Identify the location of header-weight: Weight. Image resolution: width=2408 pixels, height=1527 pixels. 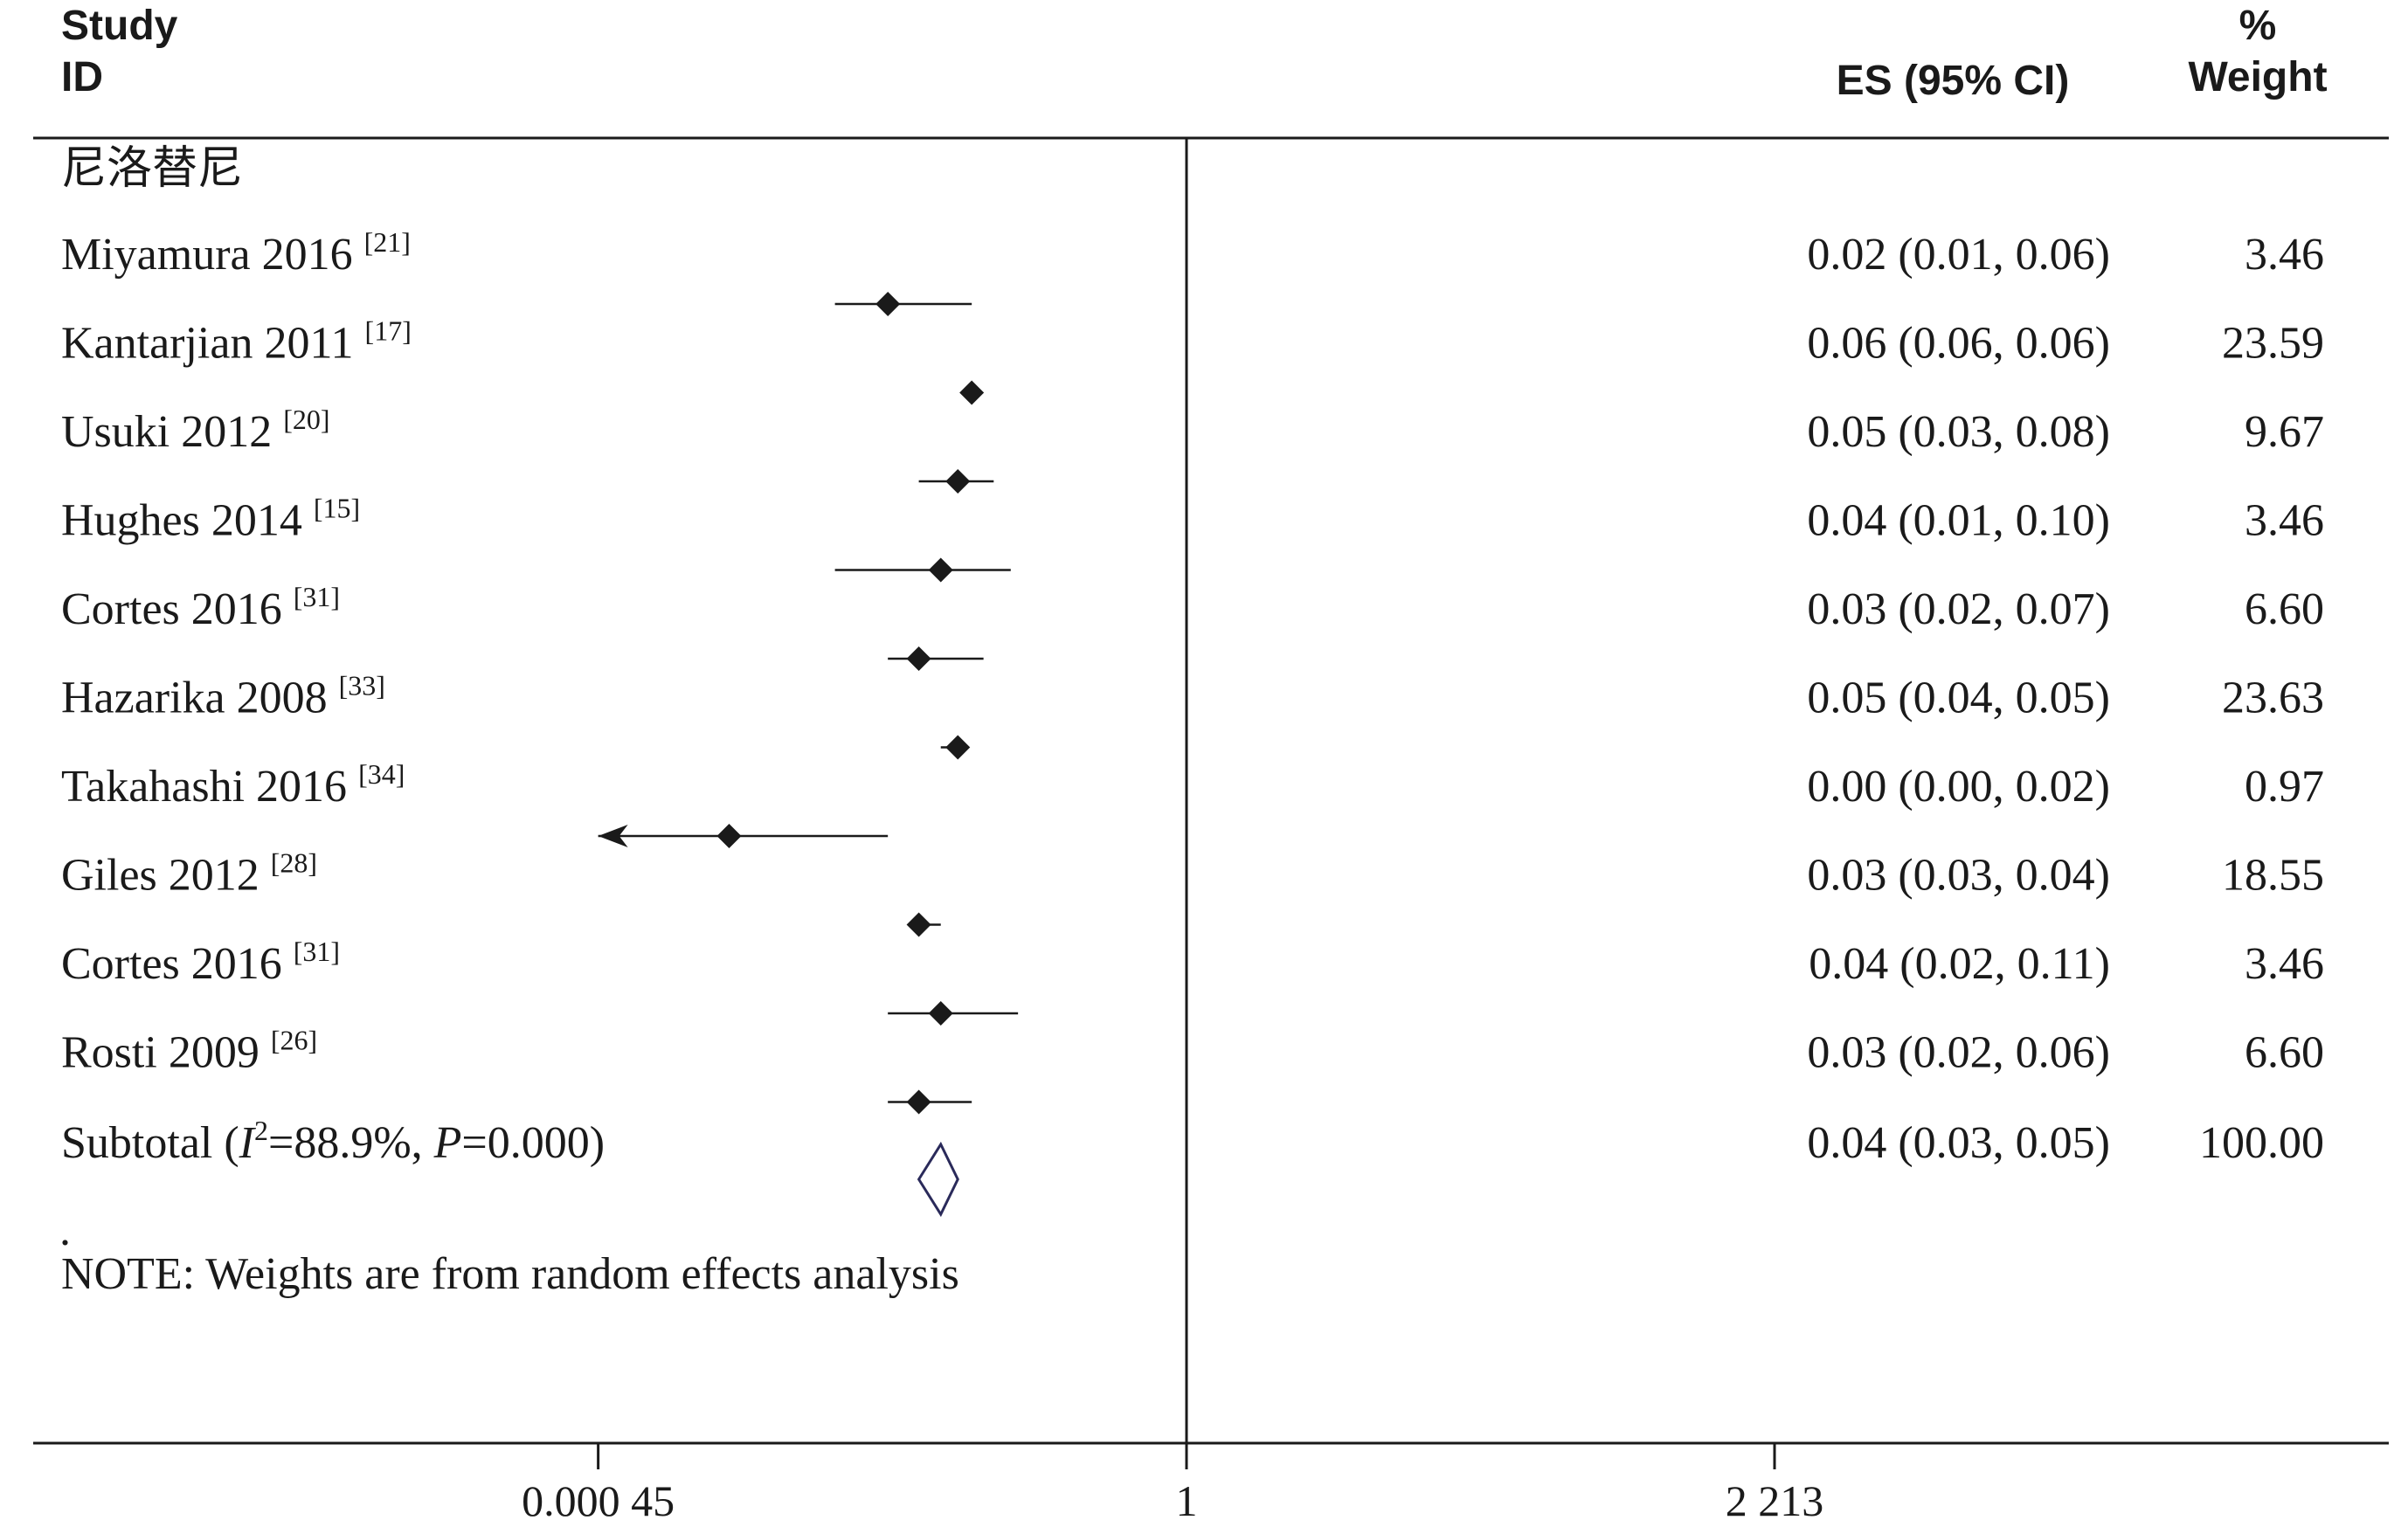
(2257, 77).